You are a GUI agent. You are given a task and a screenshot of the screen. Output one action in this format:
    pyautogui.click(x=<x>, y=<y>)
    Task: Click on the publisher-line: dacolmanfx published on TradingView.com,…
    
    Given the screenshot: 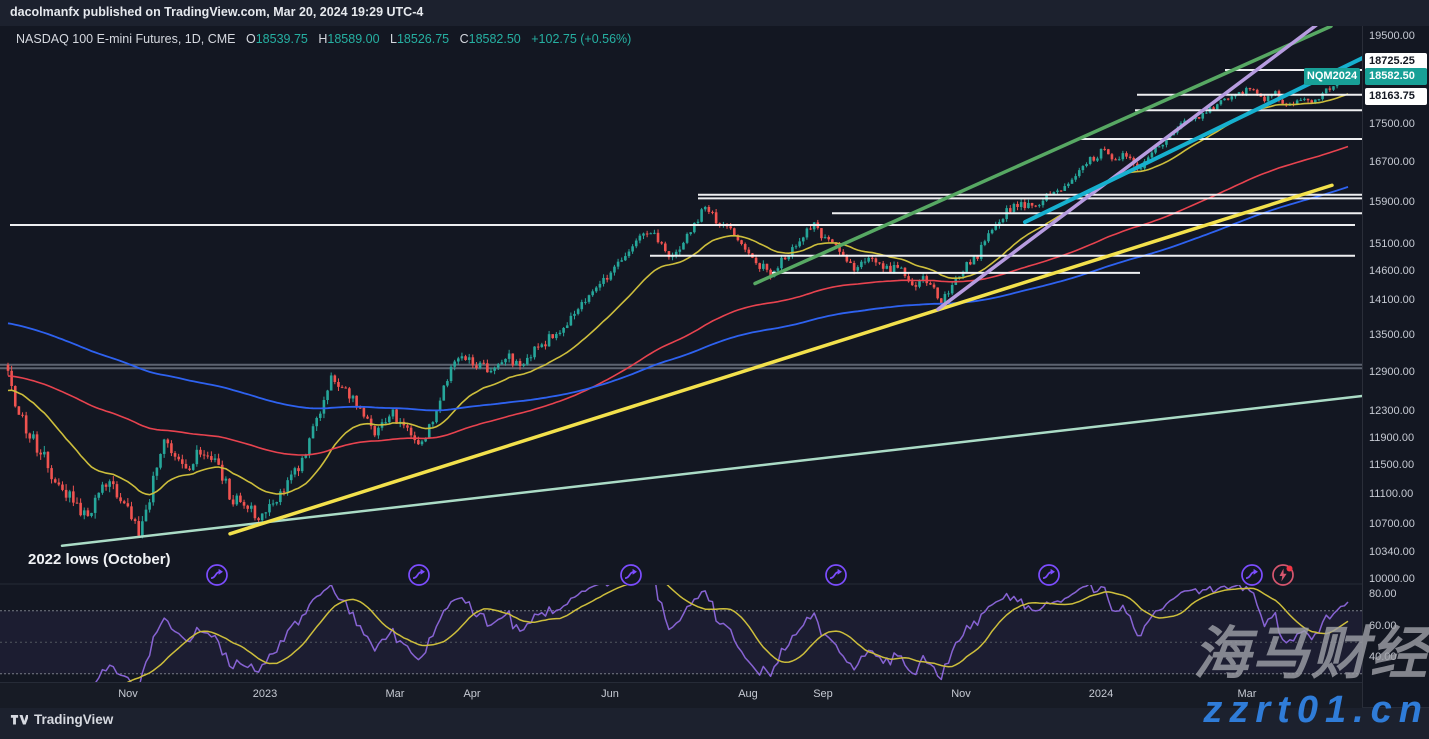 What is the action you would take?
    pyautogui.click(x=217, y=12)
    